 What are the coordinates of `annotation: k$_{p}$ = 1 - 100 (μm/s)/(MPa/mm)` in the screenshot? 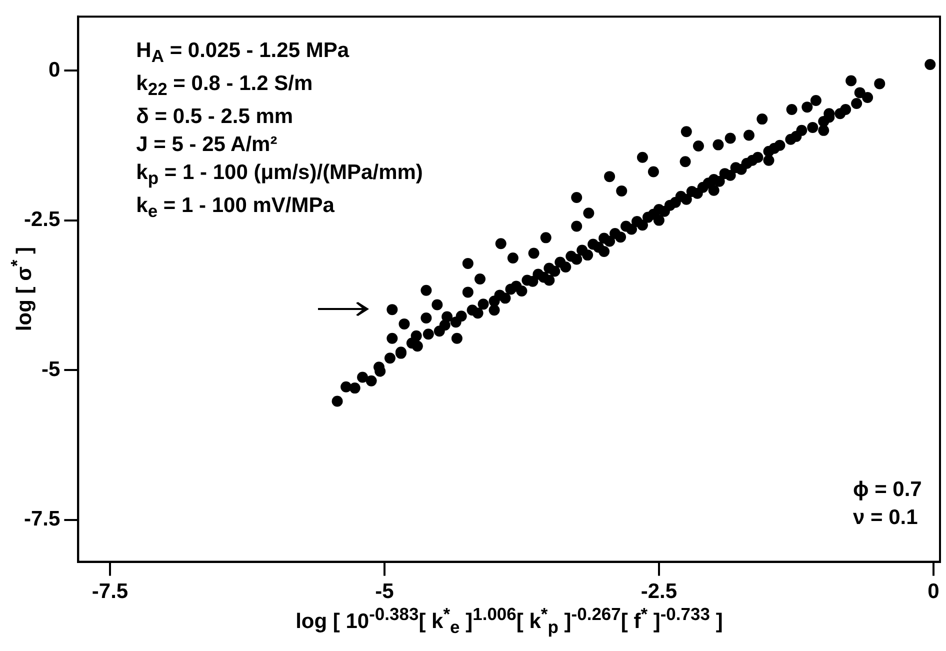 It's located at (279, 174).